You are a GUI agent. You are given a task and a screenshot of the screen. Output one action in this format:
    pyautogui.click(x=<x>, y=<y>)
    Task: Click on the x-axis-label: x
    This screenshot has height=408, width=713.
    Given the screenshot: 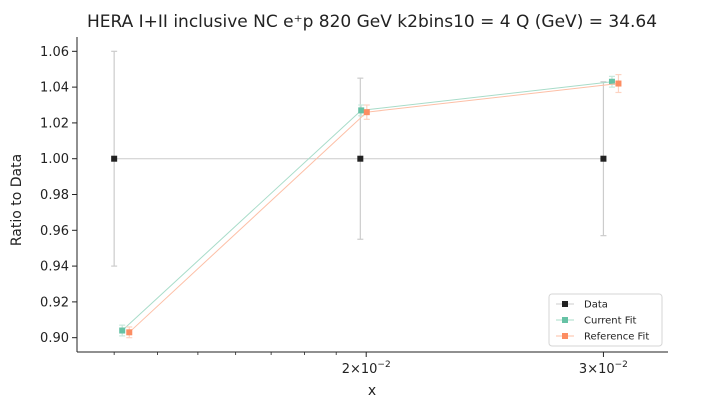 What is the action you would take?
    pyautogui.click(x=372, y=391)
    